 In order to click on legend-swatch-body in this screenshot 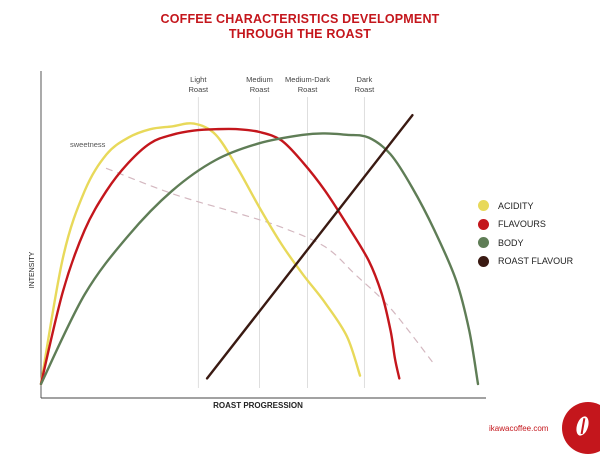, I will do `click(483, 243)`.